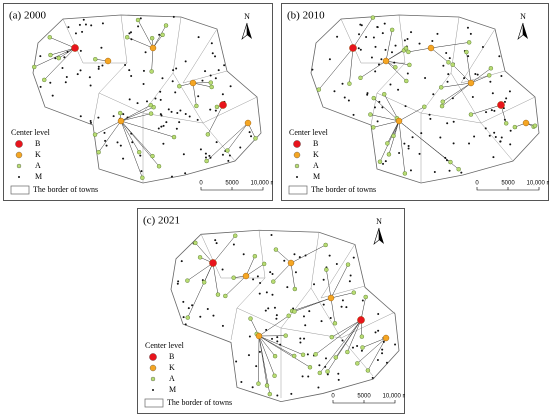  I want to click on legend-label: K, so click(316, 154).